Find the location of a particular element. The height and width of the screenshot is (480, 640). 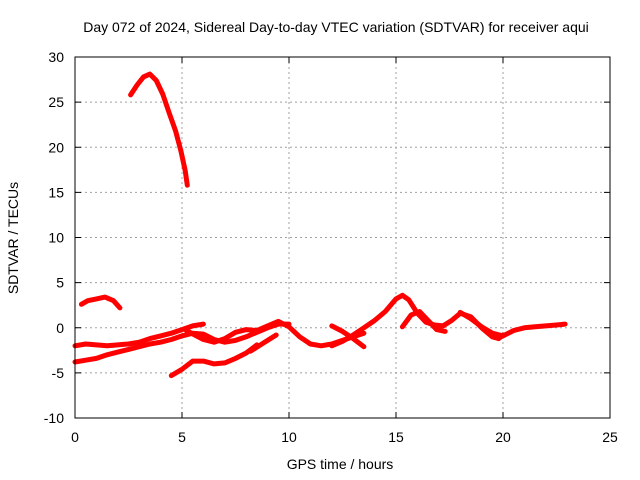

y-tick-label: 30 is located at coordinates (56, 57).